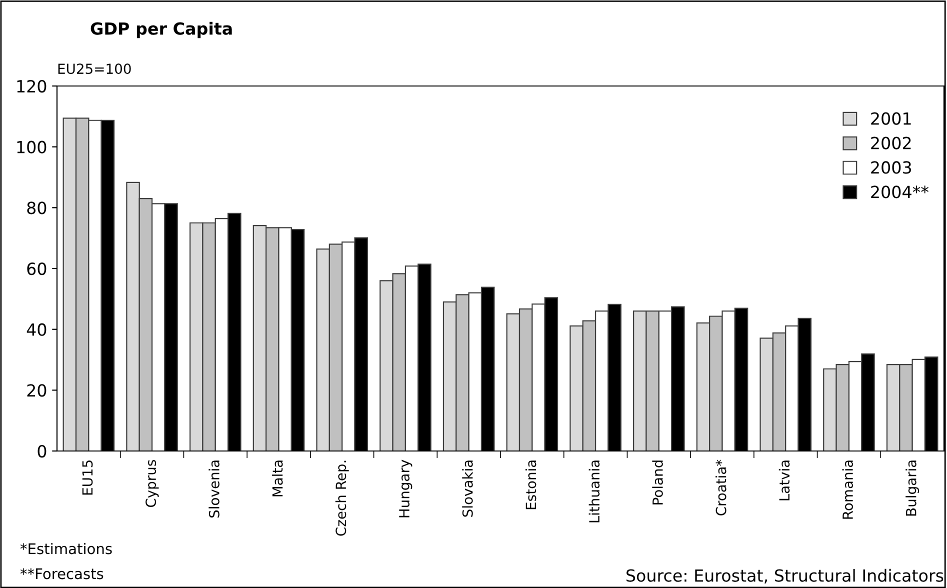 The image size is (947, 588). What do you see at coordinates (530, 485) in the screenshot?
I see `x-tick-label: Estonia` at bounding box center [530, 485].